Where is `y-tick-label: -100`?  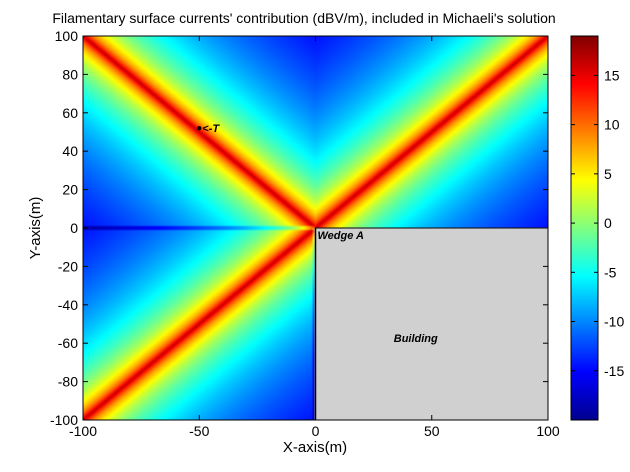 y-tick-label: -100 is located at coordinates (64, 420).